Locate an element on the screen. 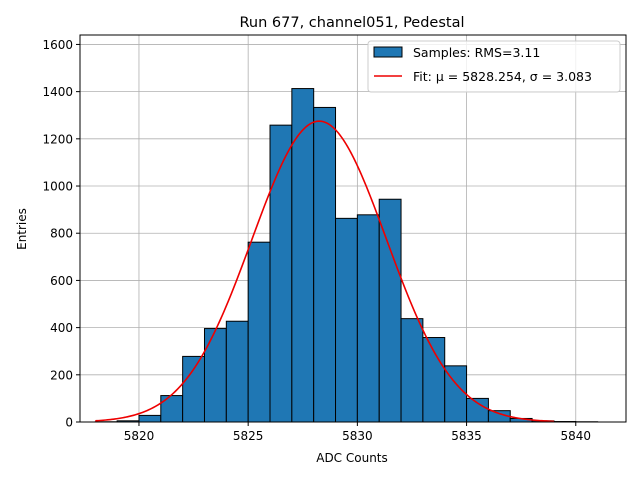 This screenshot has width=640, height=480. y-axis-label: Entries is located at coordinates (22, 229).